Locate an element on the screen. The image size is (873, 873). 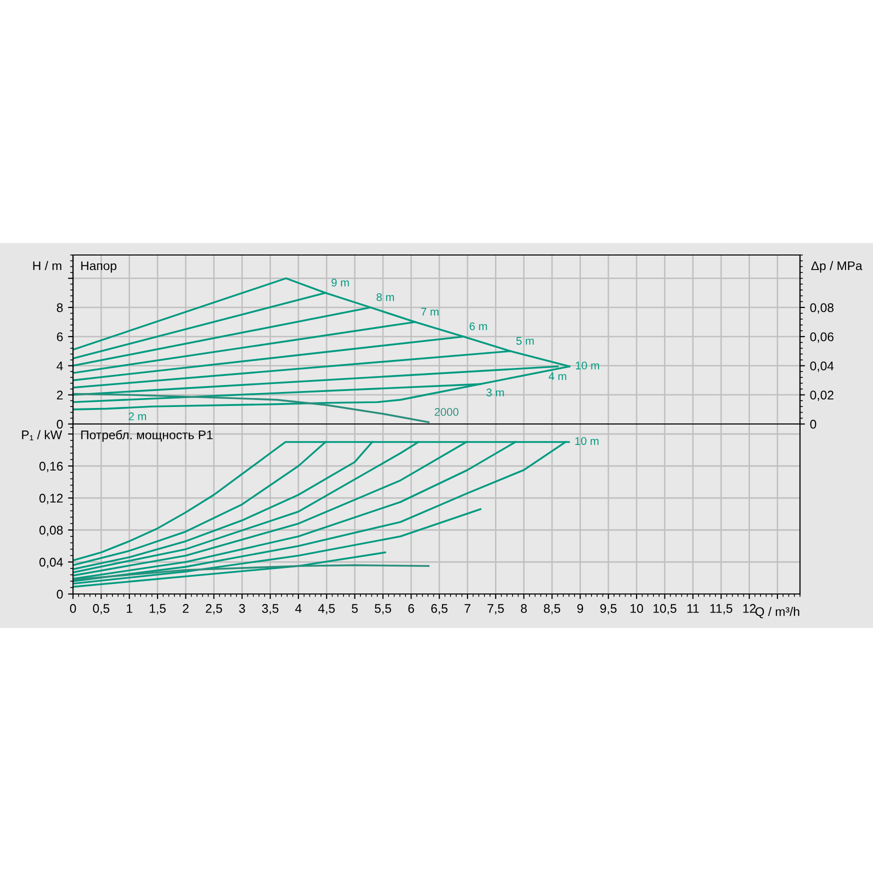
y-tick-label: 6 is located at coordinates (59, 337).